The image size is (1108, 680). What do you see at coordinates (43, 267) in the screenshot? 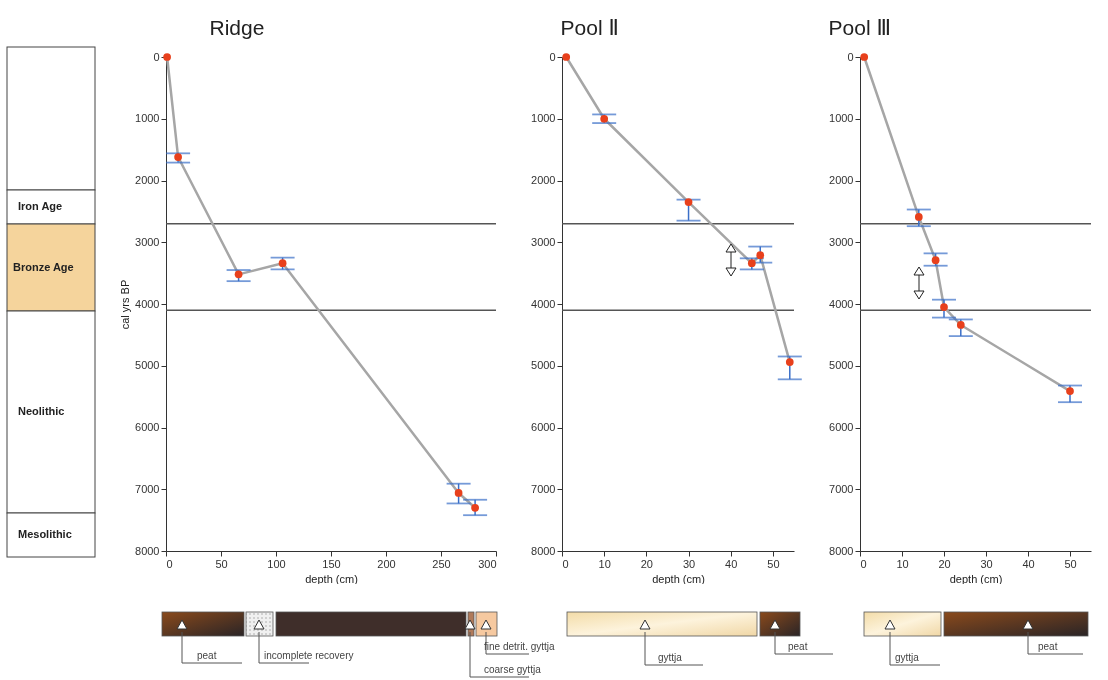
I see `text: Bronze Age` at bounding box center [43, 267].